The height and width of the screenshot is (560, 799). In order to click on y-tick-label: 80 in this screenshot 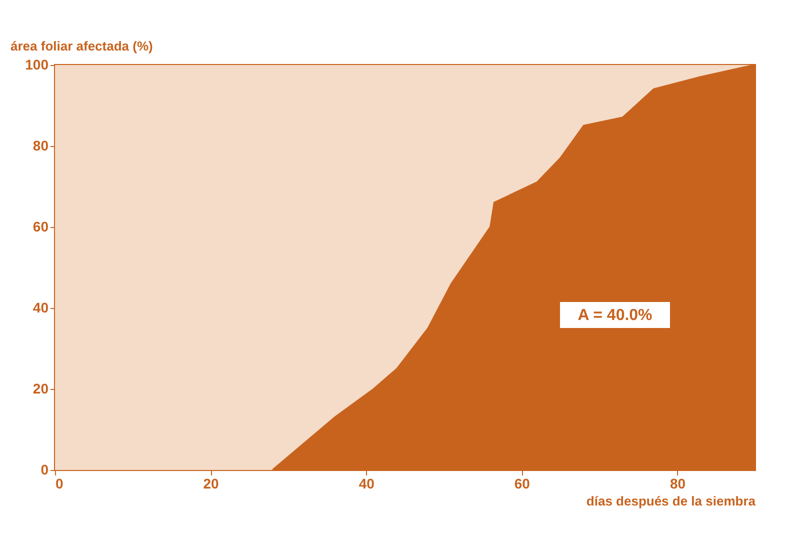, I will do `click(40, 146)`.